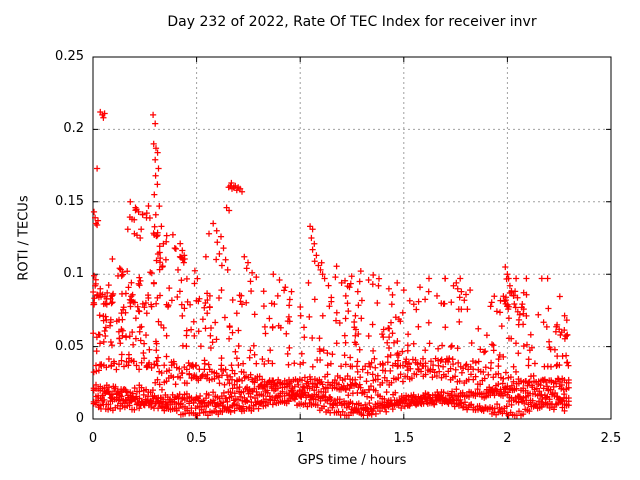 This screenshot has width=640, height=480. What do you see at coordinates (79, 418) in the screenshot?
I see `y-tick-label: 0` at bounding box center [79, 418].